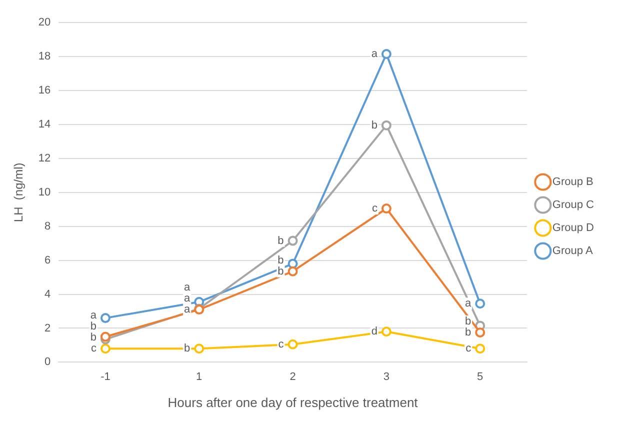  I want to click on legend-label: Group C, so click(573, 205).